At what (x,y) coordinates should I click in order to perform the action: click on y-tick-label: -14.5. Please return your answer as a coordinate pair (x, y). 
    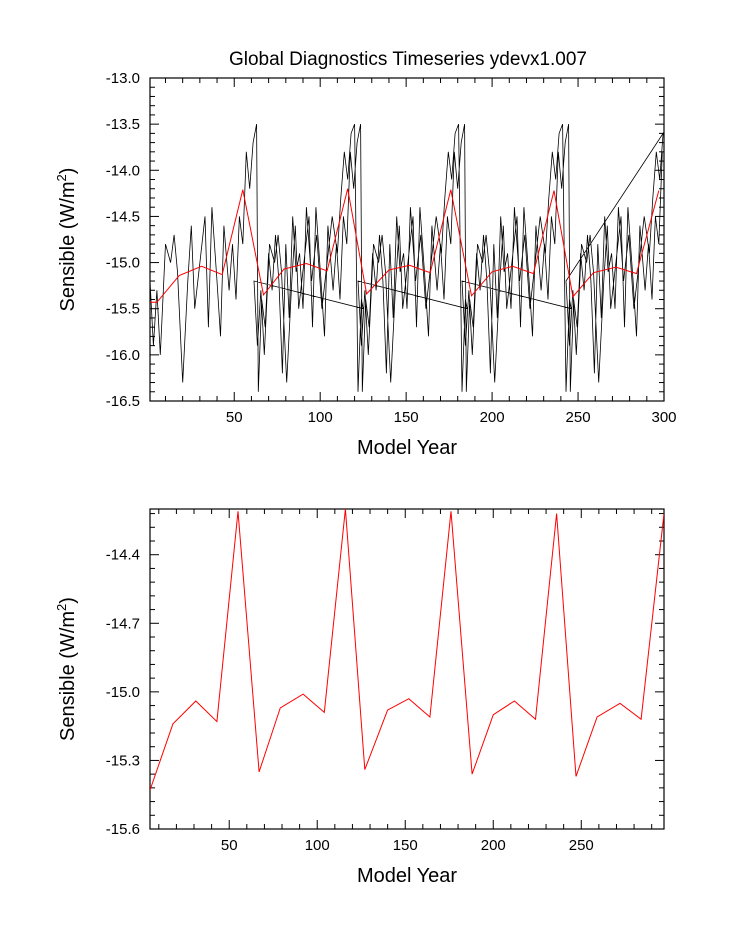
    Looking at the image, I should click on (123, 216).